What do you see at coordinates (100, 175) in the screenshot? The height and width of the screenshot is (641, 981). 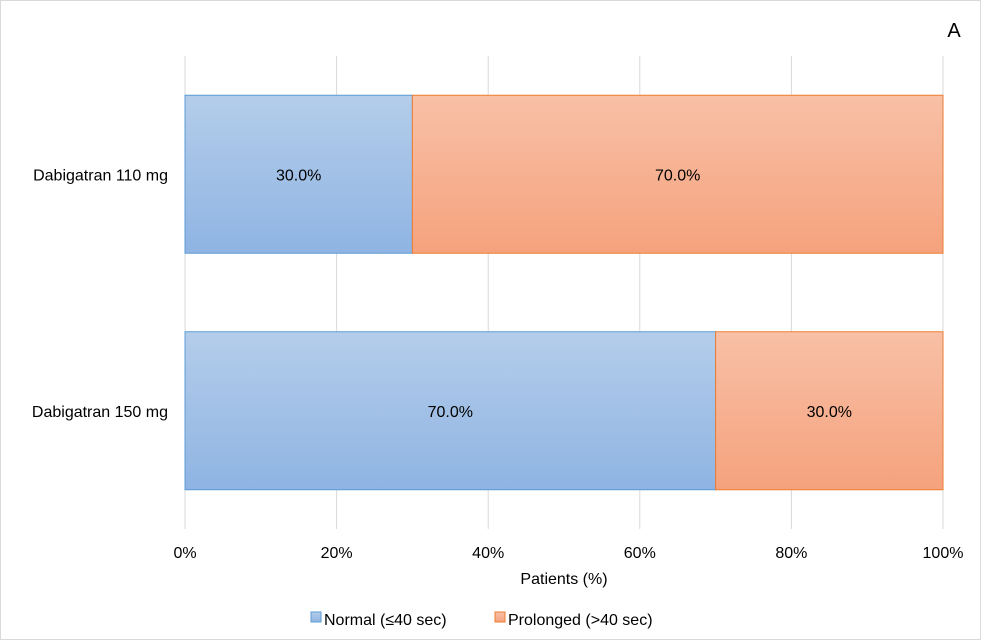 I see `y-category-label: Dabigatran 110 mg` at bounding box center [100, 175].